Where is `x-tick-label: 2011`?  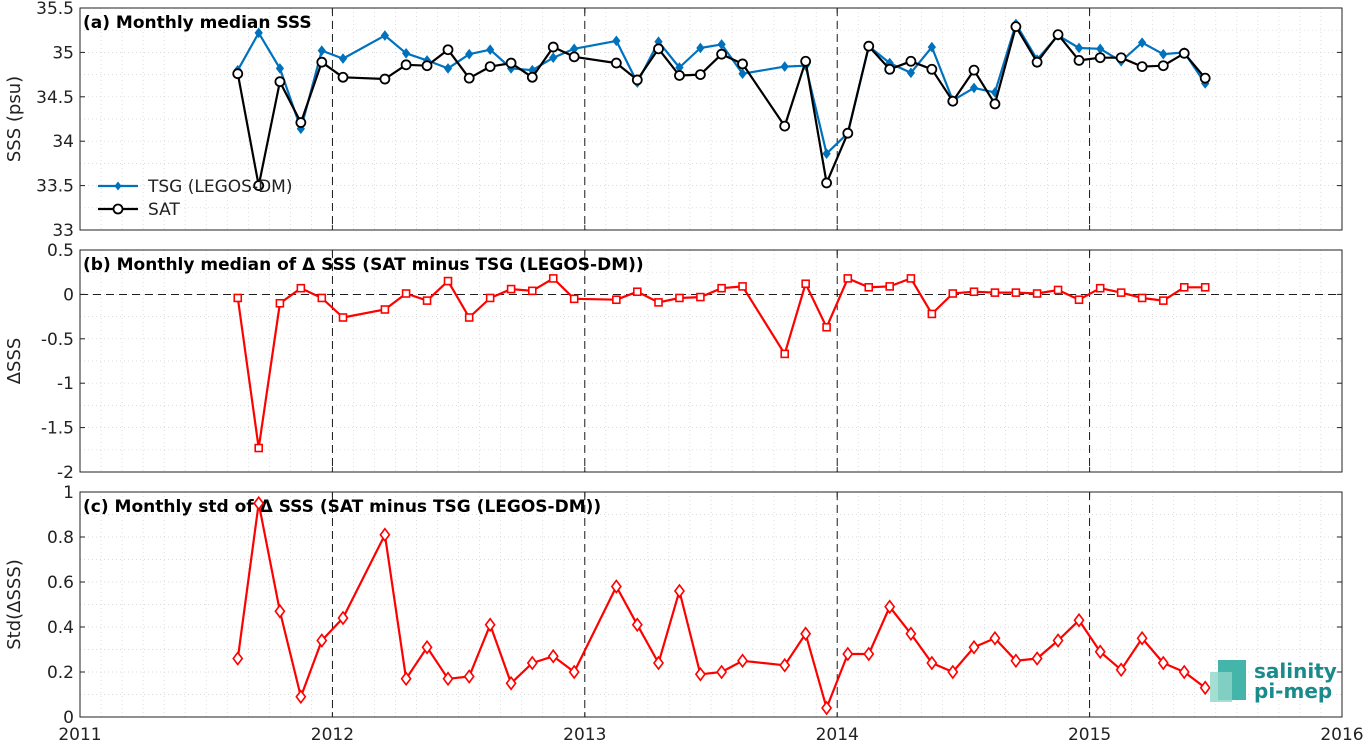
x-tick-label: 2011 is located at coordinates (79, 735).